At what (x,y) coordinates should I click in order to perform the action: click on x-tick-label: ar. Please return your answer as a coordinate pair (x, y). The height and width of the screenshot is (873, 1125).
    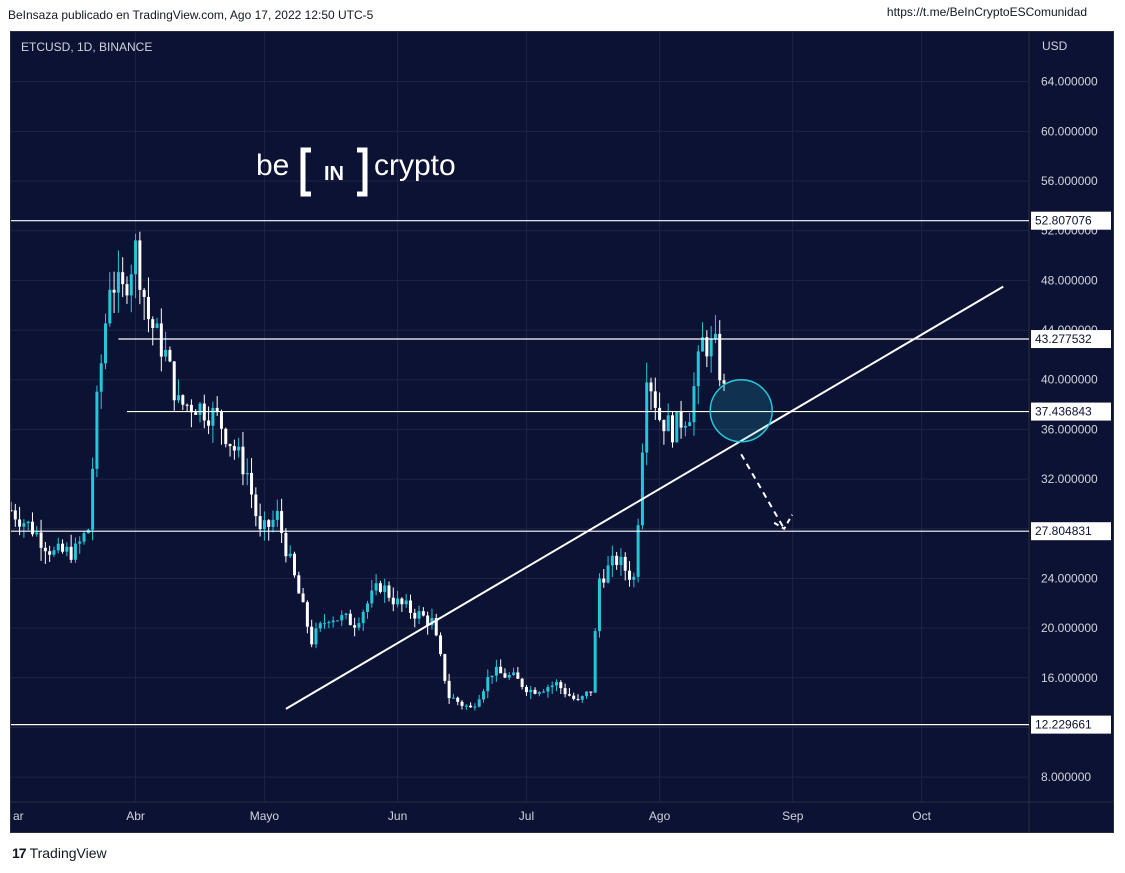
    Looking at the image, I should click on (18, 816).